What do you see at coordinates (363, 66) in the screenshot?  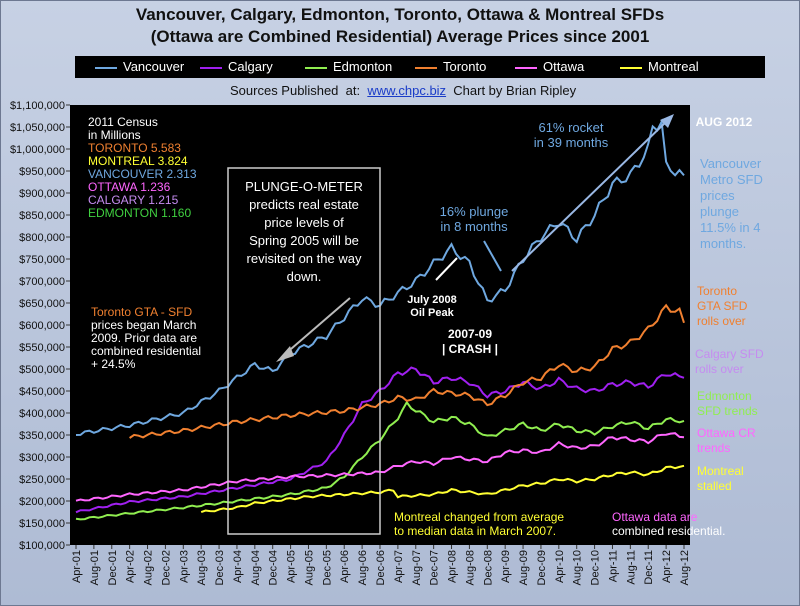 I see `legend-label: Edmonton` at bounding box center [363, 66].